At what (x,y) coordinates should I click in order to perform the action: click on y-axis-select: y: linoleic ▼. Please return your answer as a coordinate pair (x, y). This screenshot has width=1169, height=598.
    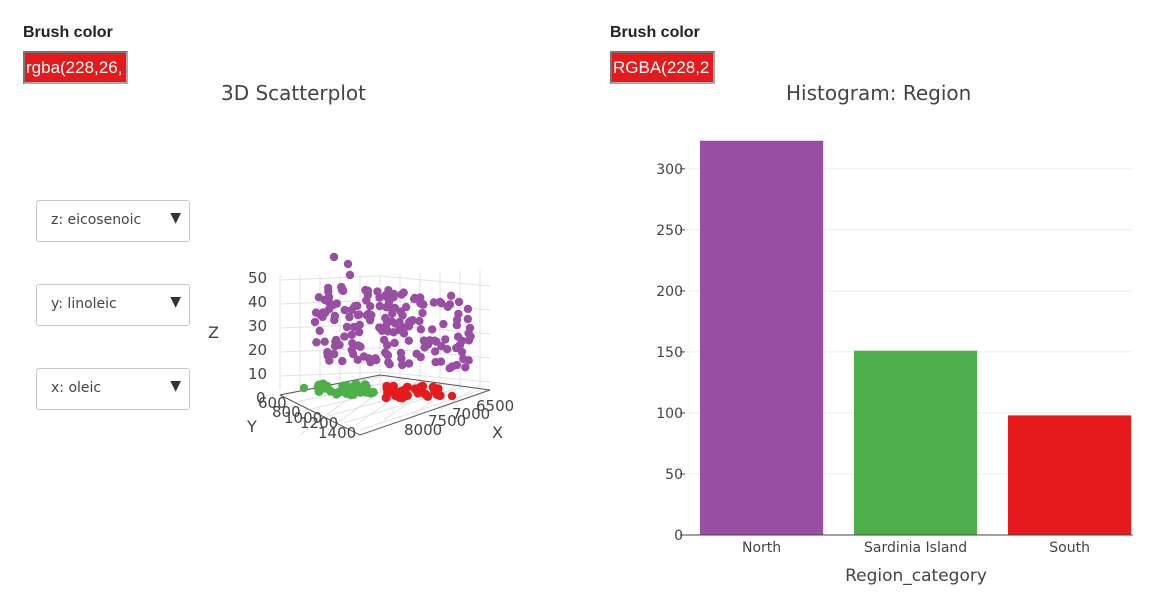
    Looking at the image, I should click on (113, 305).